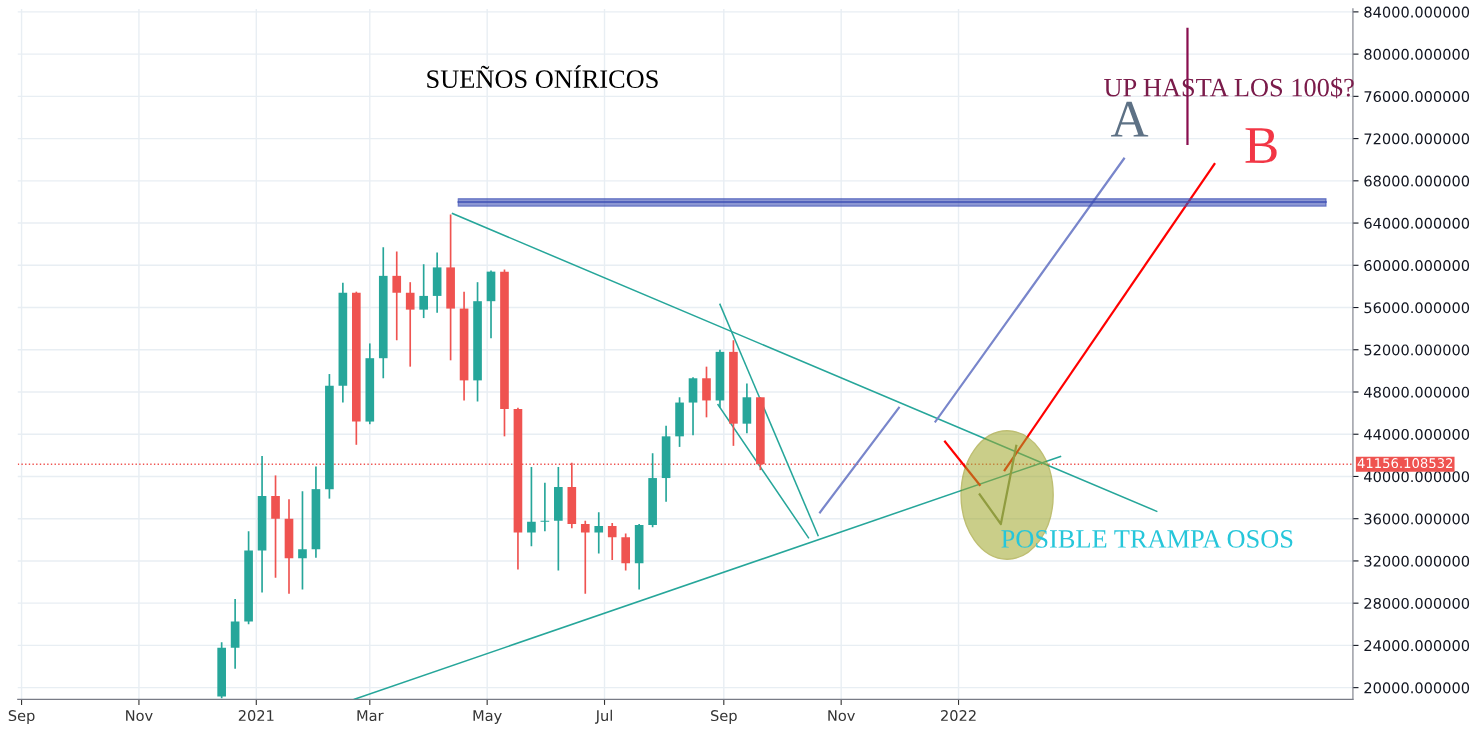  What do you see at coordinates (1417, 139) in the screenshot?
I see `y-tick-label: 72000.000000` at bounding box center [1417, 139].